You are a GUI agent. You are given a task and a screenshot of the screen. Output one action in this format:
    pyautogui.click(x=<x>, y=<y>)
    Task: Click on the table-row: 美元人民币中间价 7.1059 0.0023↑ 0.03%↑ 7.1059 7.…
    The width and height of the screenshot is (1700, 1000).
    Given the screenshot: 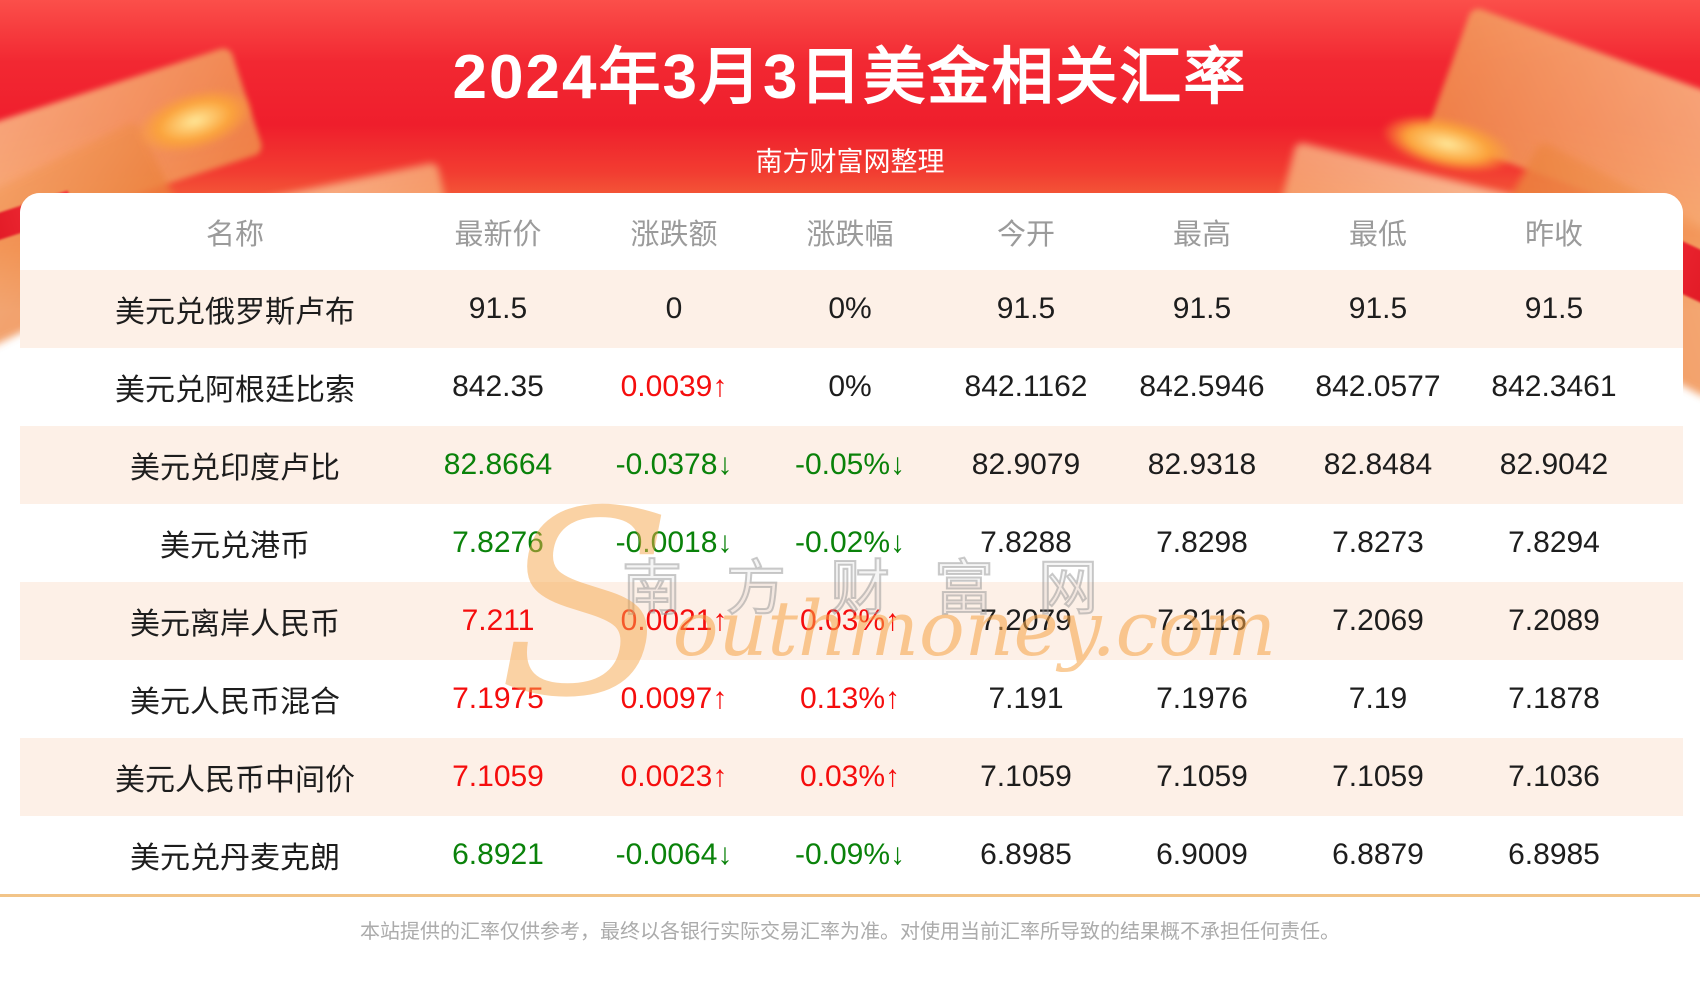 What is the action you would take?
    pyautogui.click(x=851, y=777)
    